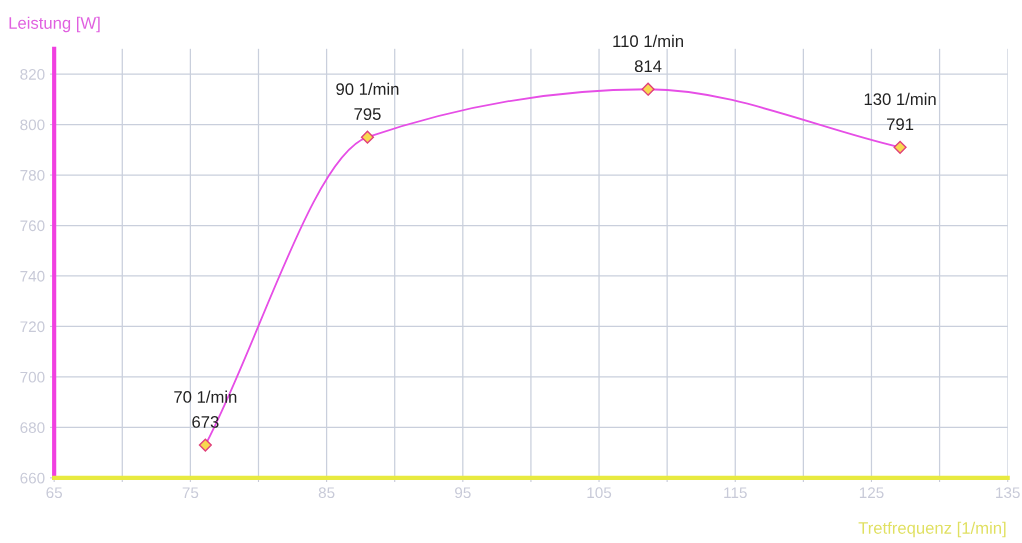 Image resolution: width=1022 pixels, height=543 pixels. Describe the element at coordinates (648, 41) in the screenshot. I see `annotation: 110 1/min` at that location.